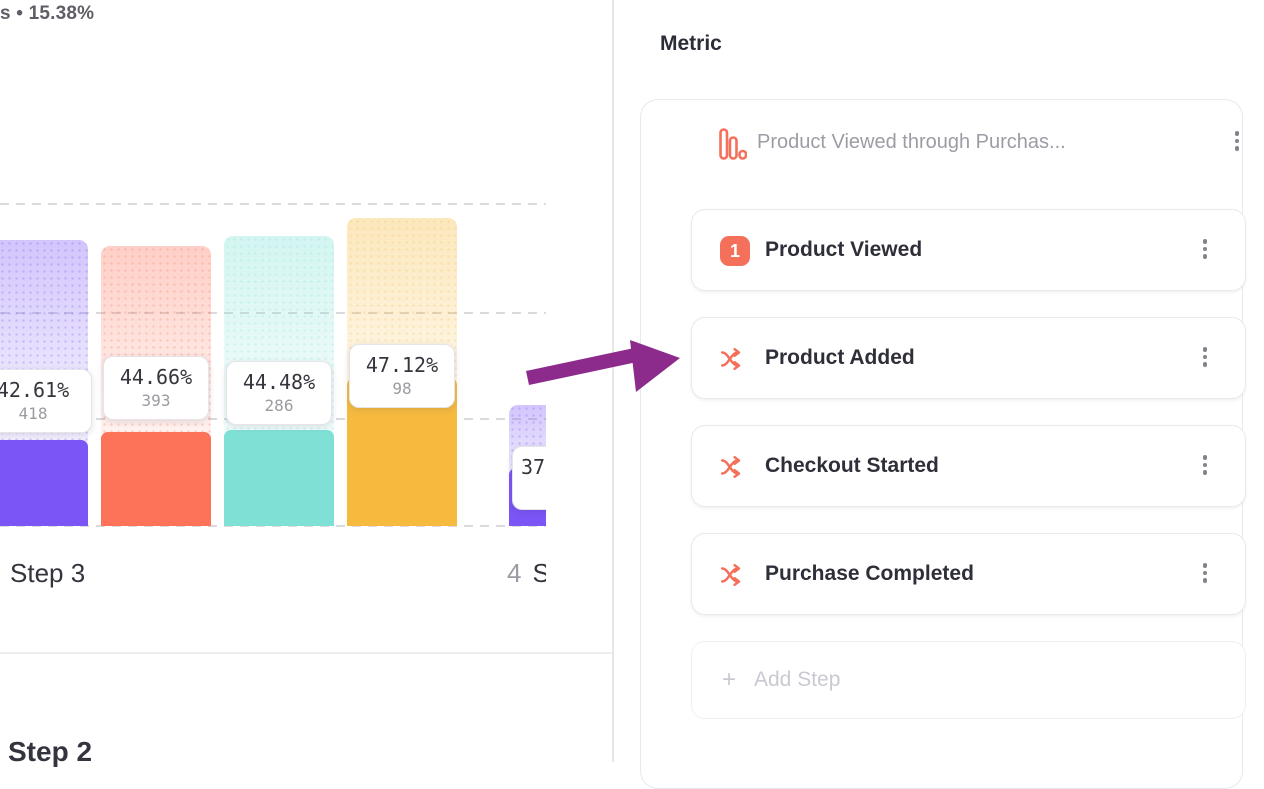 This screenshot has height=789, width=1264. Describe the element at coordinates (735, 251) in the screenshot. I see `step-number-badge: 1` at that location.